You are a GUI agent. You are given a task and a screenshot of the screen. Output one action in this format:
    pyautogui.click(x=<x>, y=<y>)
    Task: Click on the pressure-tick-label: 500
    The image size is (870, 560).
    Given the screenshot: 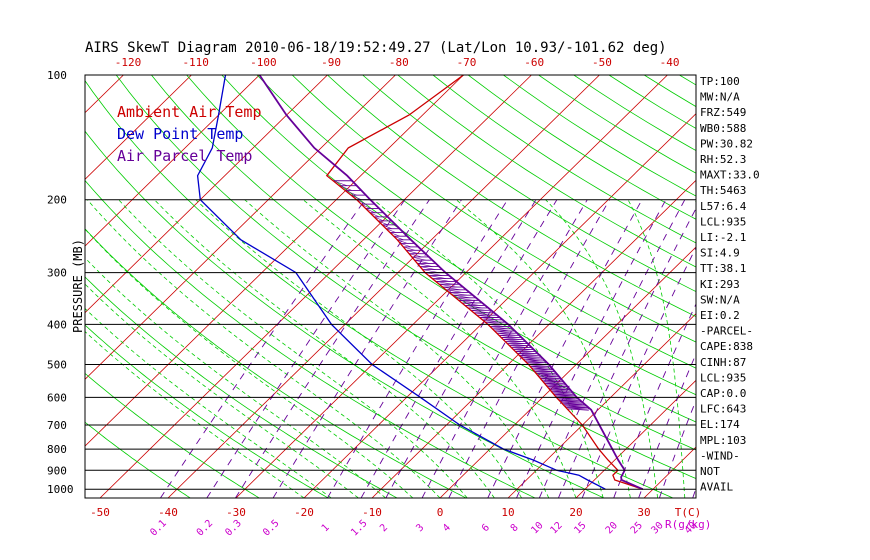 What is the action you would take?
    pyautogui.click(x=57, y=365)
    